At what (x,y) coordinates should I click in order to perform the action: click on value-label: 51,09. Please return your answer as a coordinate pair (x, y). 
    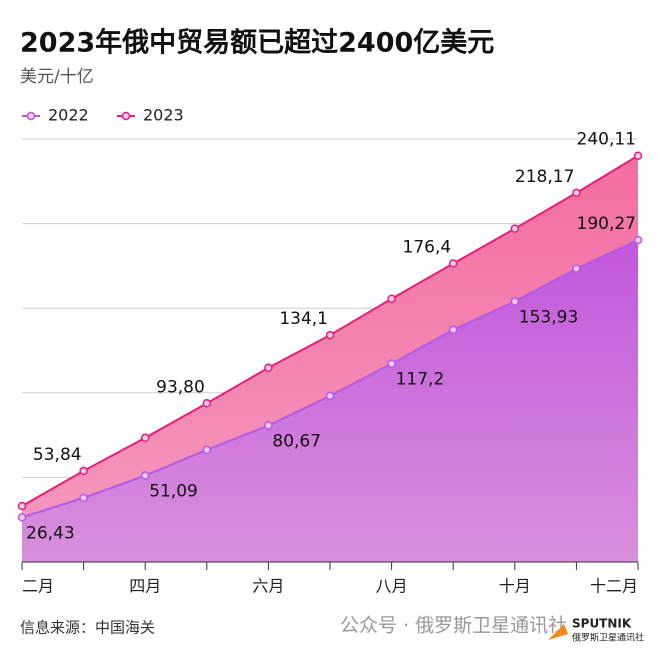
    Looking at the image, I should click on (173, 492).